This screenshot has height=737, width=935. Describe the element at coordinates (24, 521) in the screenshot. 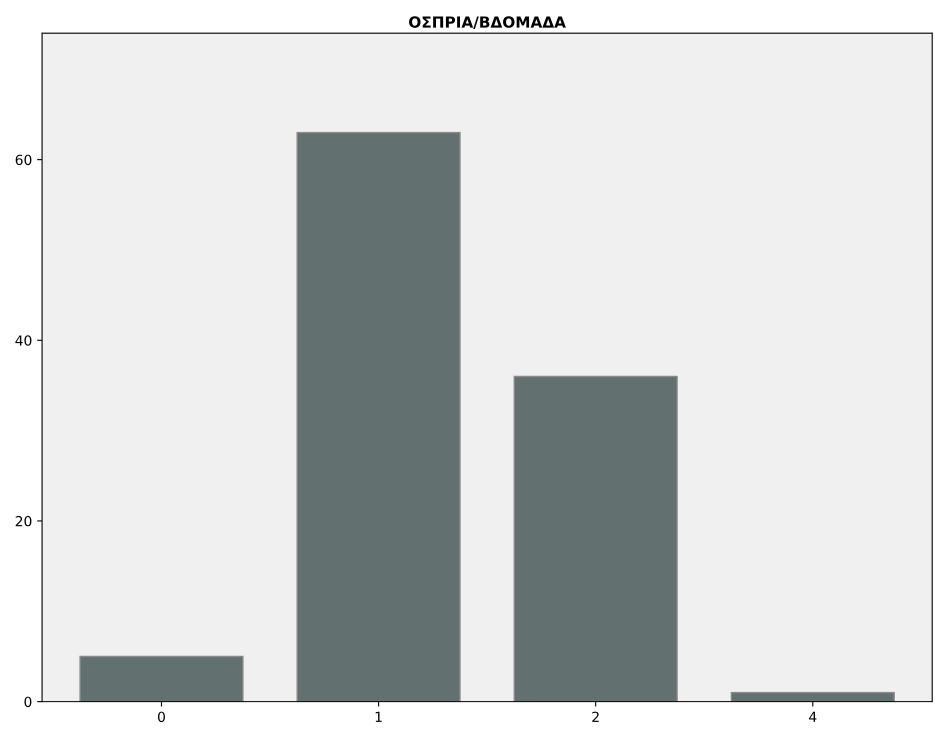

I see `y-tick-label: 20` at that location.